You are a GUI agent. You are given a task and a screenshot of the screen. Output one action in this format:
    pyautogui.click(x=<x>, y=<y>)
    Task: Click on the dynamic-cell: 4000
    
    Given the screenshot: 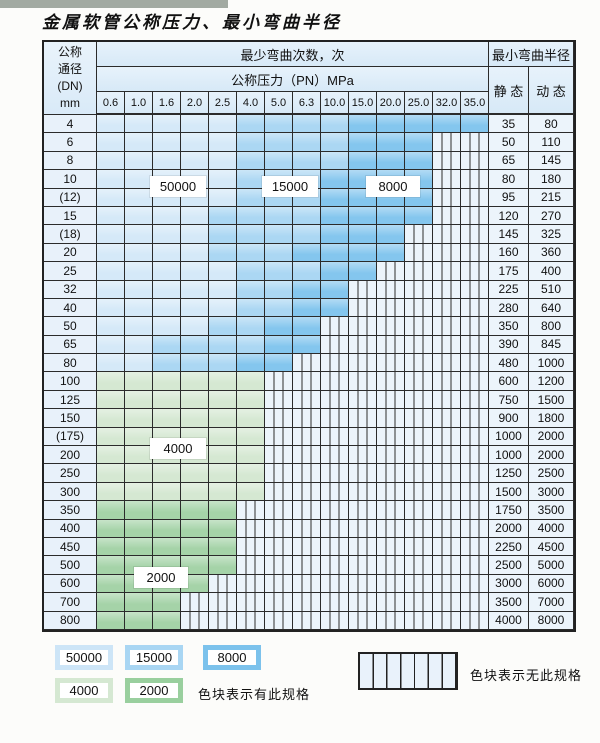 What is the action you would take?
    pyautogui.click(x=551, y=528)
    